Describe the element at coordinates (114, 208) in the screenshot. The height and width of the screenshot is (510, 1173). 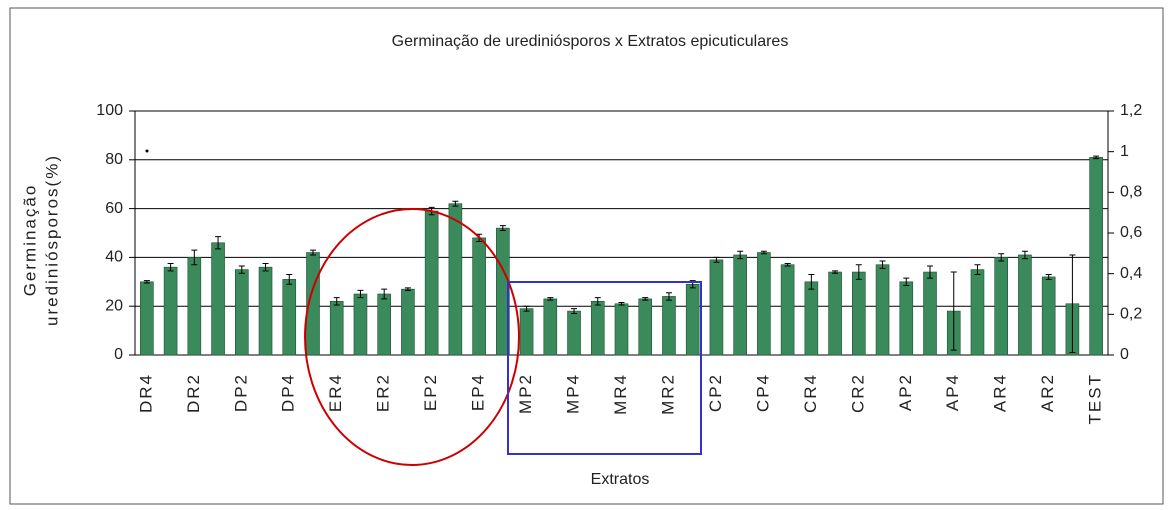
I see `y-tick-label: 60` at that location.